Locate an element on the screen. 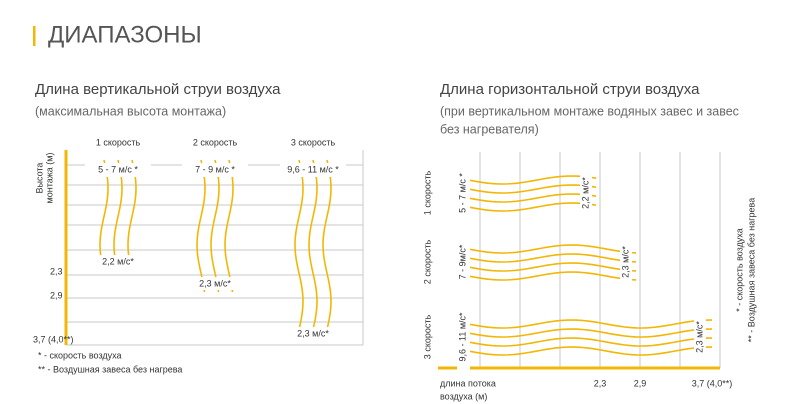 Image resolution: width=785 pixels, height=404 pixels. section-title: Длина вертикальной струи воздуха is located at coordinates (158, 89).